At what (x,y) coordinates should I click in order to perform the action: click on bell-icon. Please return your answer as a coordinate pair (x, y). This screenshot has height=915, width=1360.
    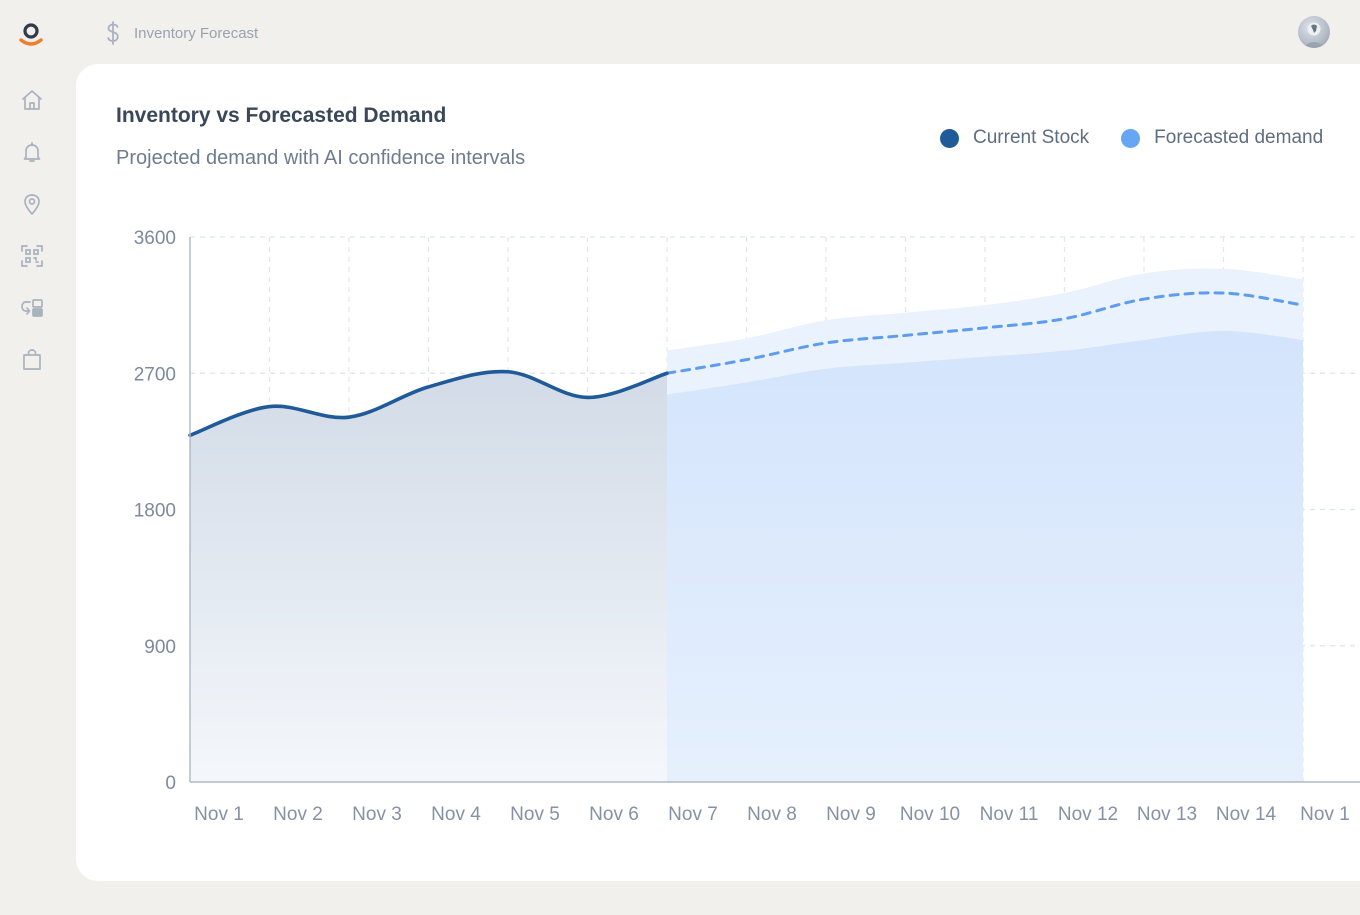
    Looking at the image, I should click on (32, 152).